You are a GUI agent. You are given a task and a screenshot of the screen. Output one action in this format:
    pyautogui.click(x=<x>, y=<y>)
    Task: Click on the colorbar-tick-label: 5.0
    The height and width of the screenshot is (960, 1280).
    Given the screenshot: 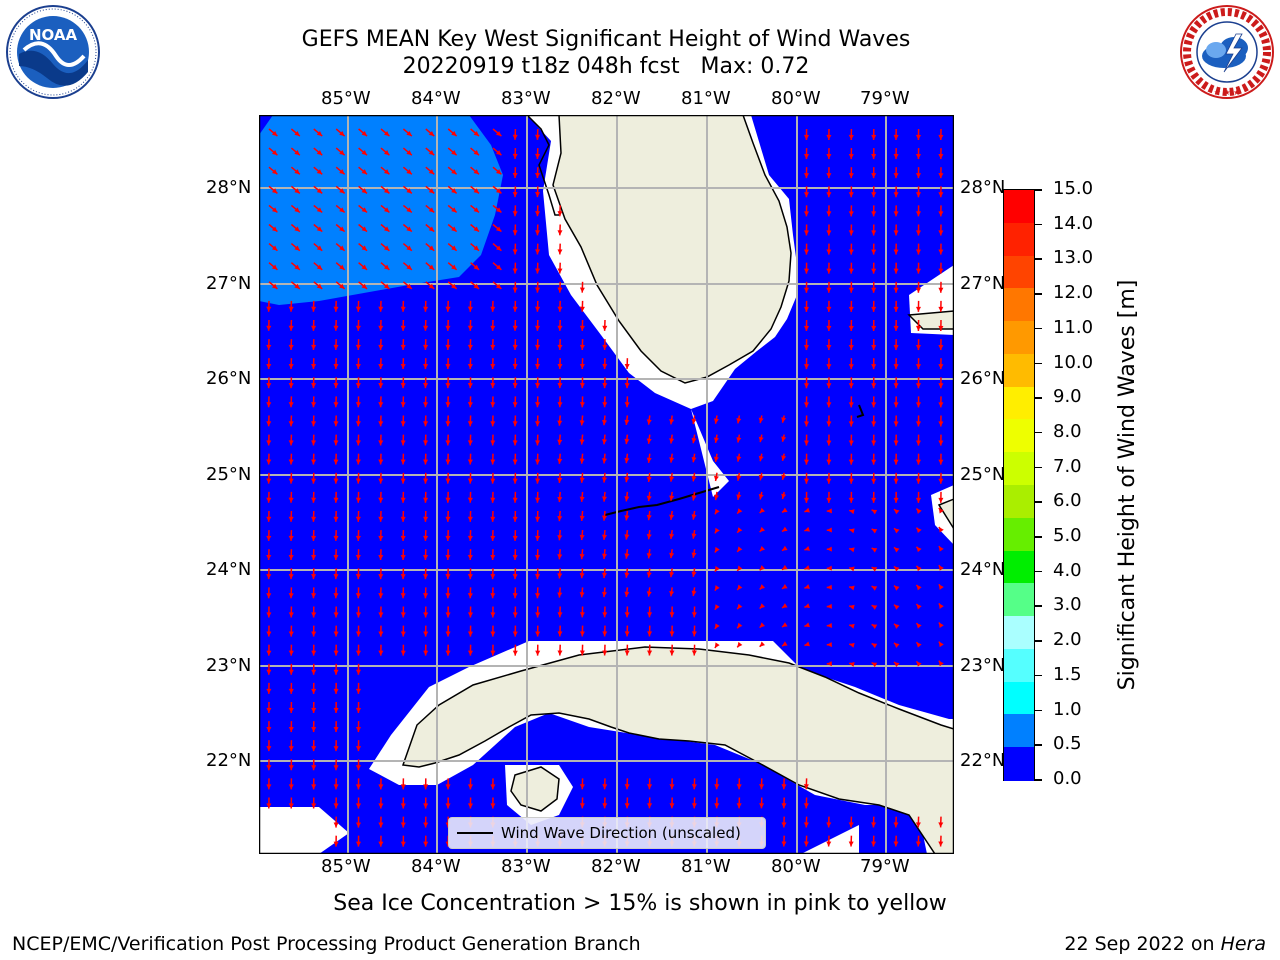 What is the action you would take?
    pyautogui.click(x=1067, y=536)
    